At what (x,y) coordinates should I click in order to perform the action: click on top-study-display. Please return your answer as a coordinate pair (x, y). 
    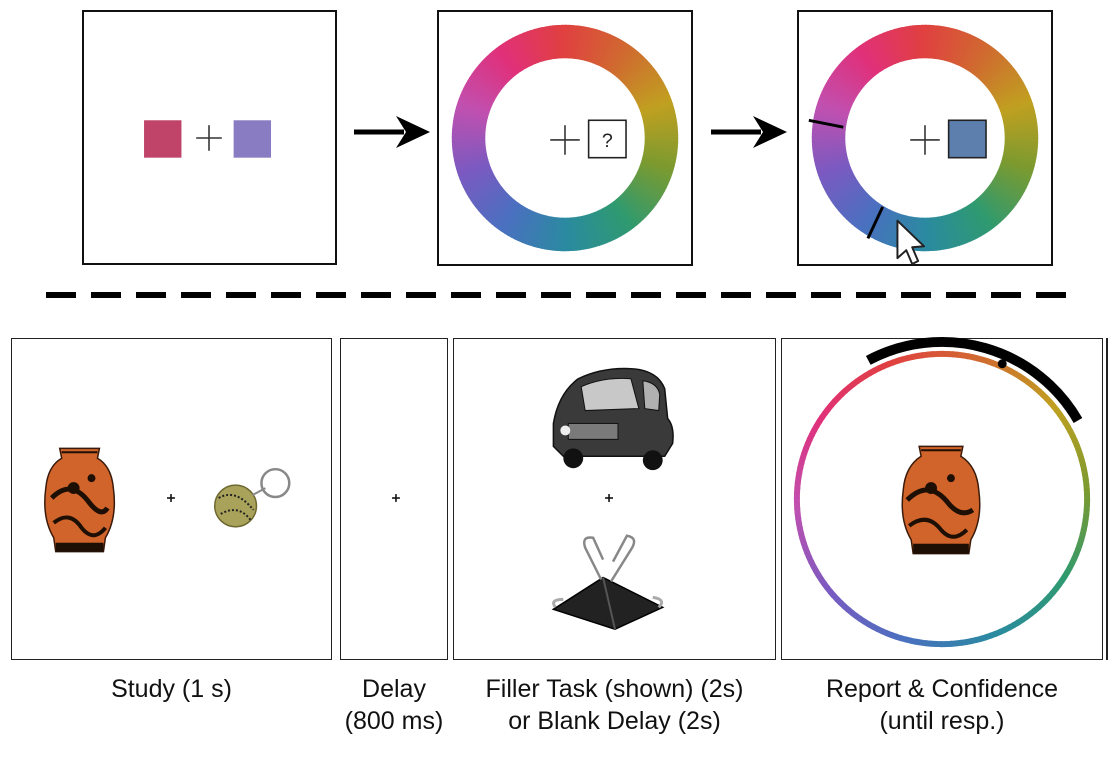
    Looking at the image, I should click on (208, 139).